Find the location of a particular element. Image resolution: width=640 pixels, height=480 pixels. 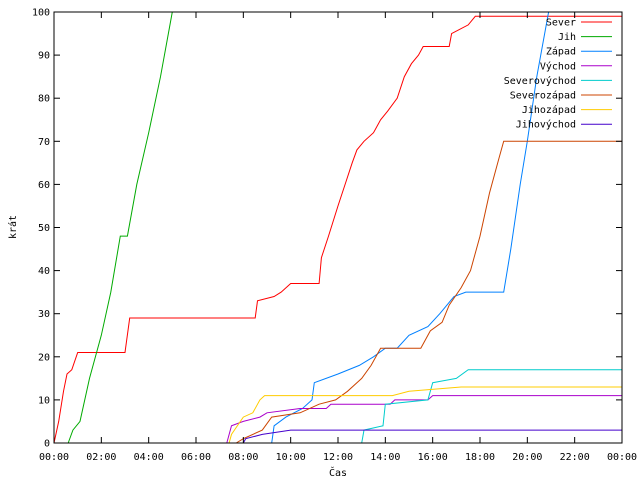

legend-label: Sever is located at coordinates (561, 23).